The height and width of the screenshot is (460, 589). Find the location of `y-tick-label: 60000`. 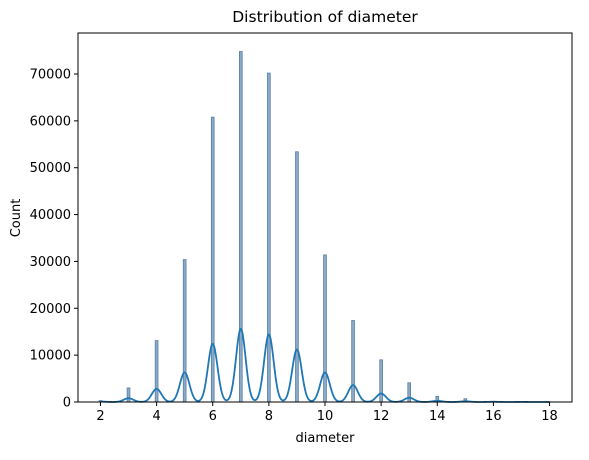

y-tick-label: 60000 is located at coordinates (50, 121).